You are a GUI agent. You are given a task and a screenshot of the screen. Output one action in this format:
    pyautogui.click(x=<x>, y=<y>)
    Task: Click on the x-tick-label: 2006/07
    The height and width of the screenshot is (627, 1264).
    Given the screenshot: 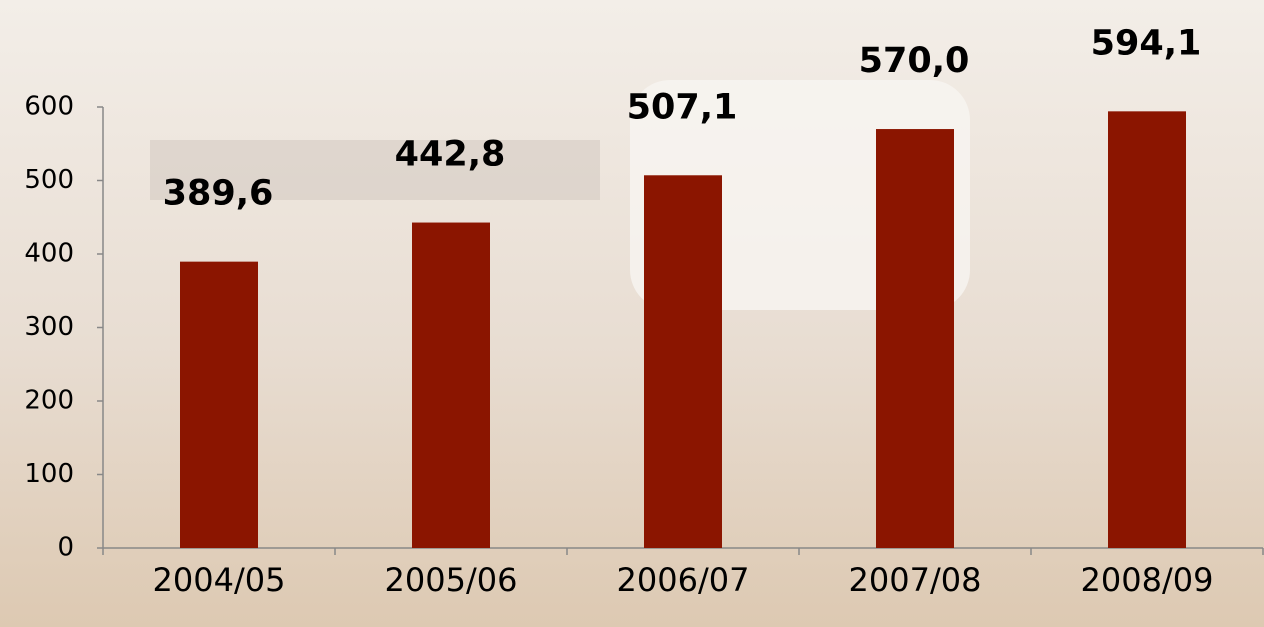 What is the action you would take?
    pyautogui.click(x=683, y=580)
    